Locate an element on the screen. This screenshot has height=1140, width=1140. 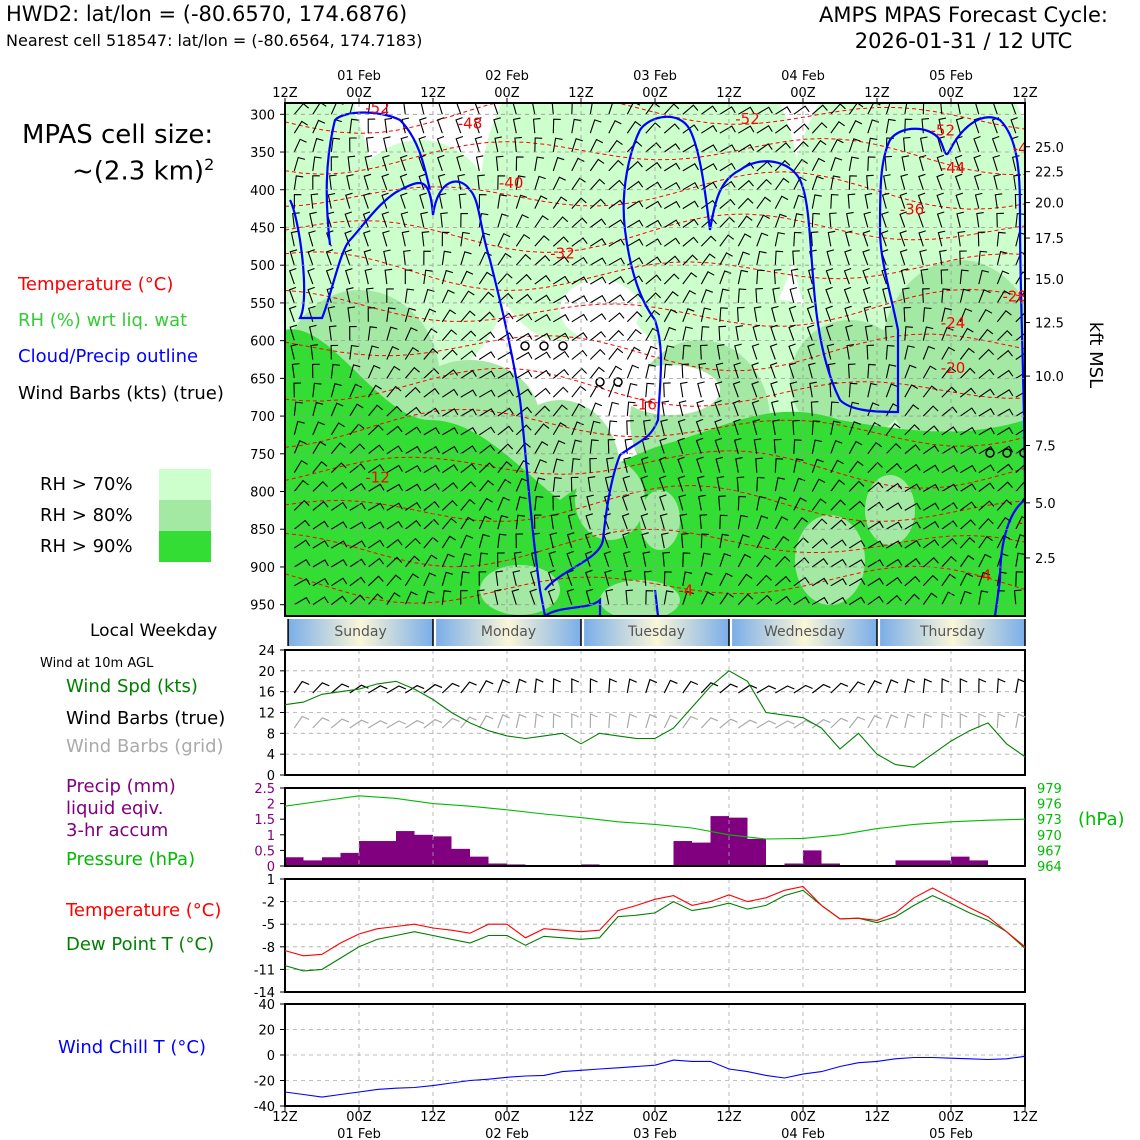
hpa-unit-label: (hPa) is located at coordinates (1101, 819).